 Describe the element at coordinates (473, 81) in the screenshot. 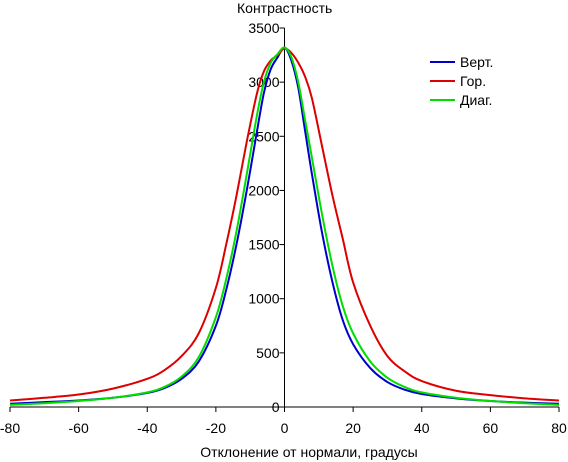

I see `legend-label: Гор.` at that location.